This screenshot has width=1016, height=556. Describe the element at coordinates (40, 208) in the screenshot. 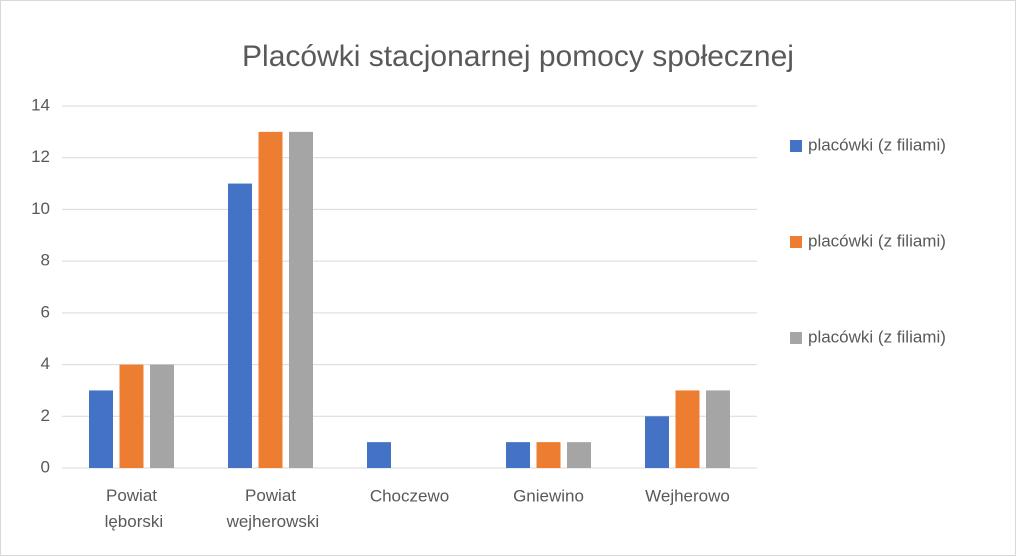

I see `y-tick-label: 10` at that location.